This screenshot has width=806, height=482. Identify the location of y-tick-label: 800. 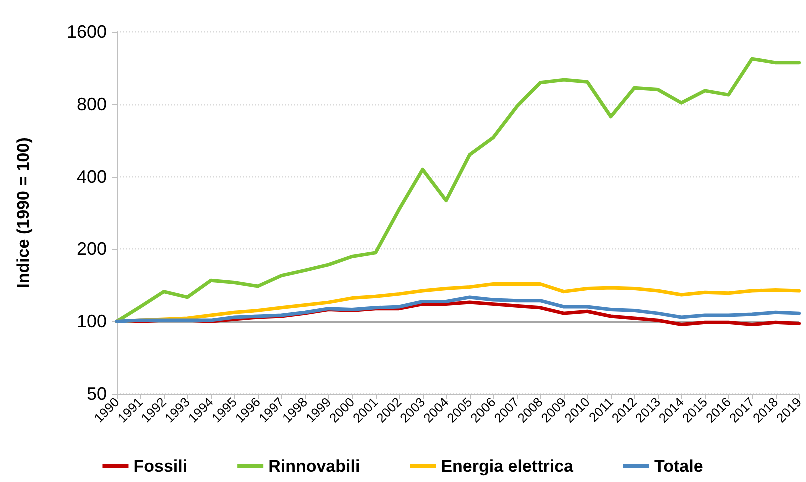
(91, 104).